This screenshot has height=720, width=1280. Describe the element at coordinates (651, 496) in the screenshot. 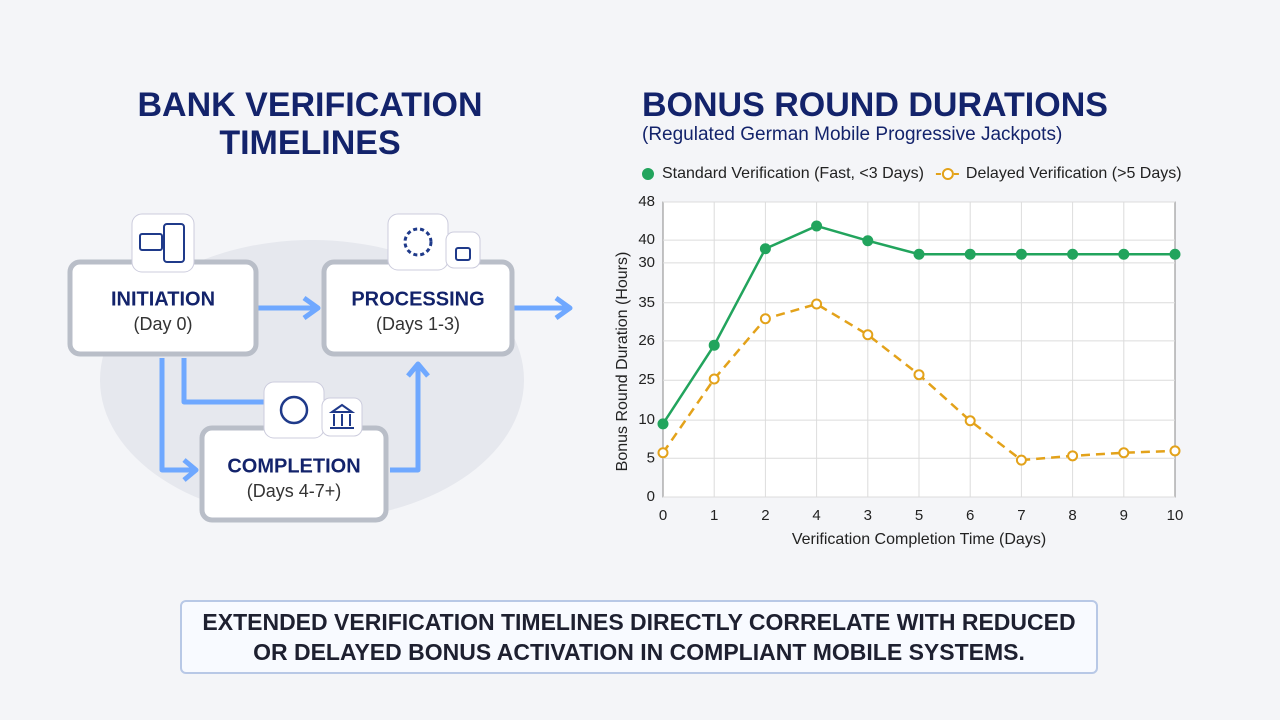

I see `y-tick-label: 0` at that location.